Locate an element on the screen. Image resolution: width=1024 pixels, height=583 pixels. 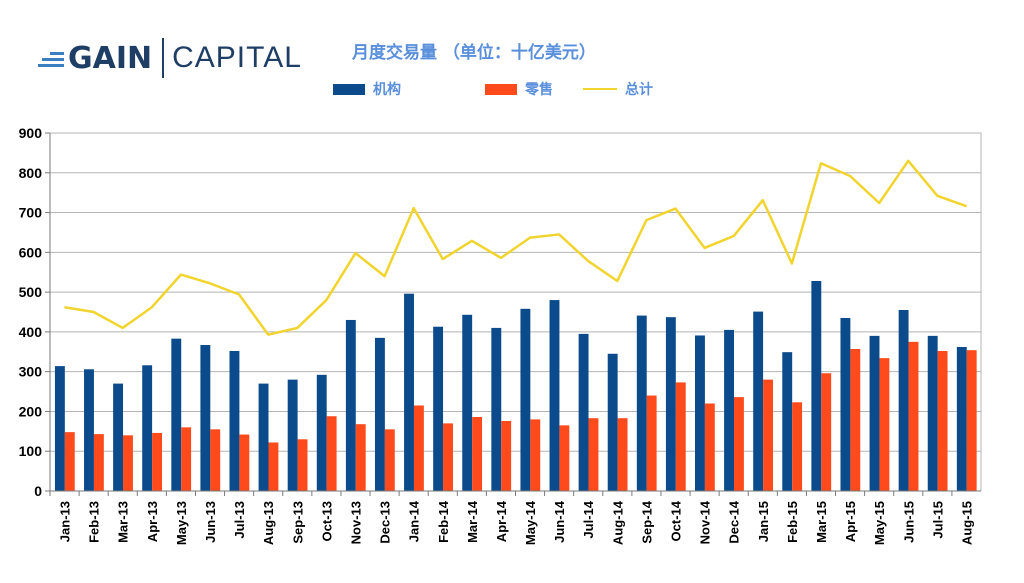
legend-swatch-retail is located at coordinates (501, 89).